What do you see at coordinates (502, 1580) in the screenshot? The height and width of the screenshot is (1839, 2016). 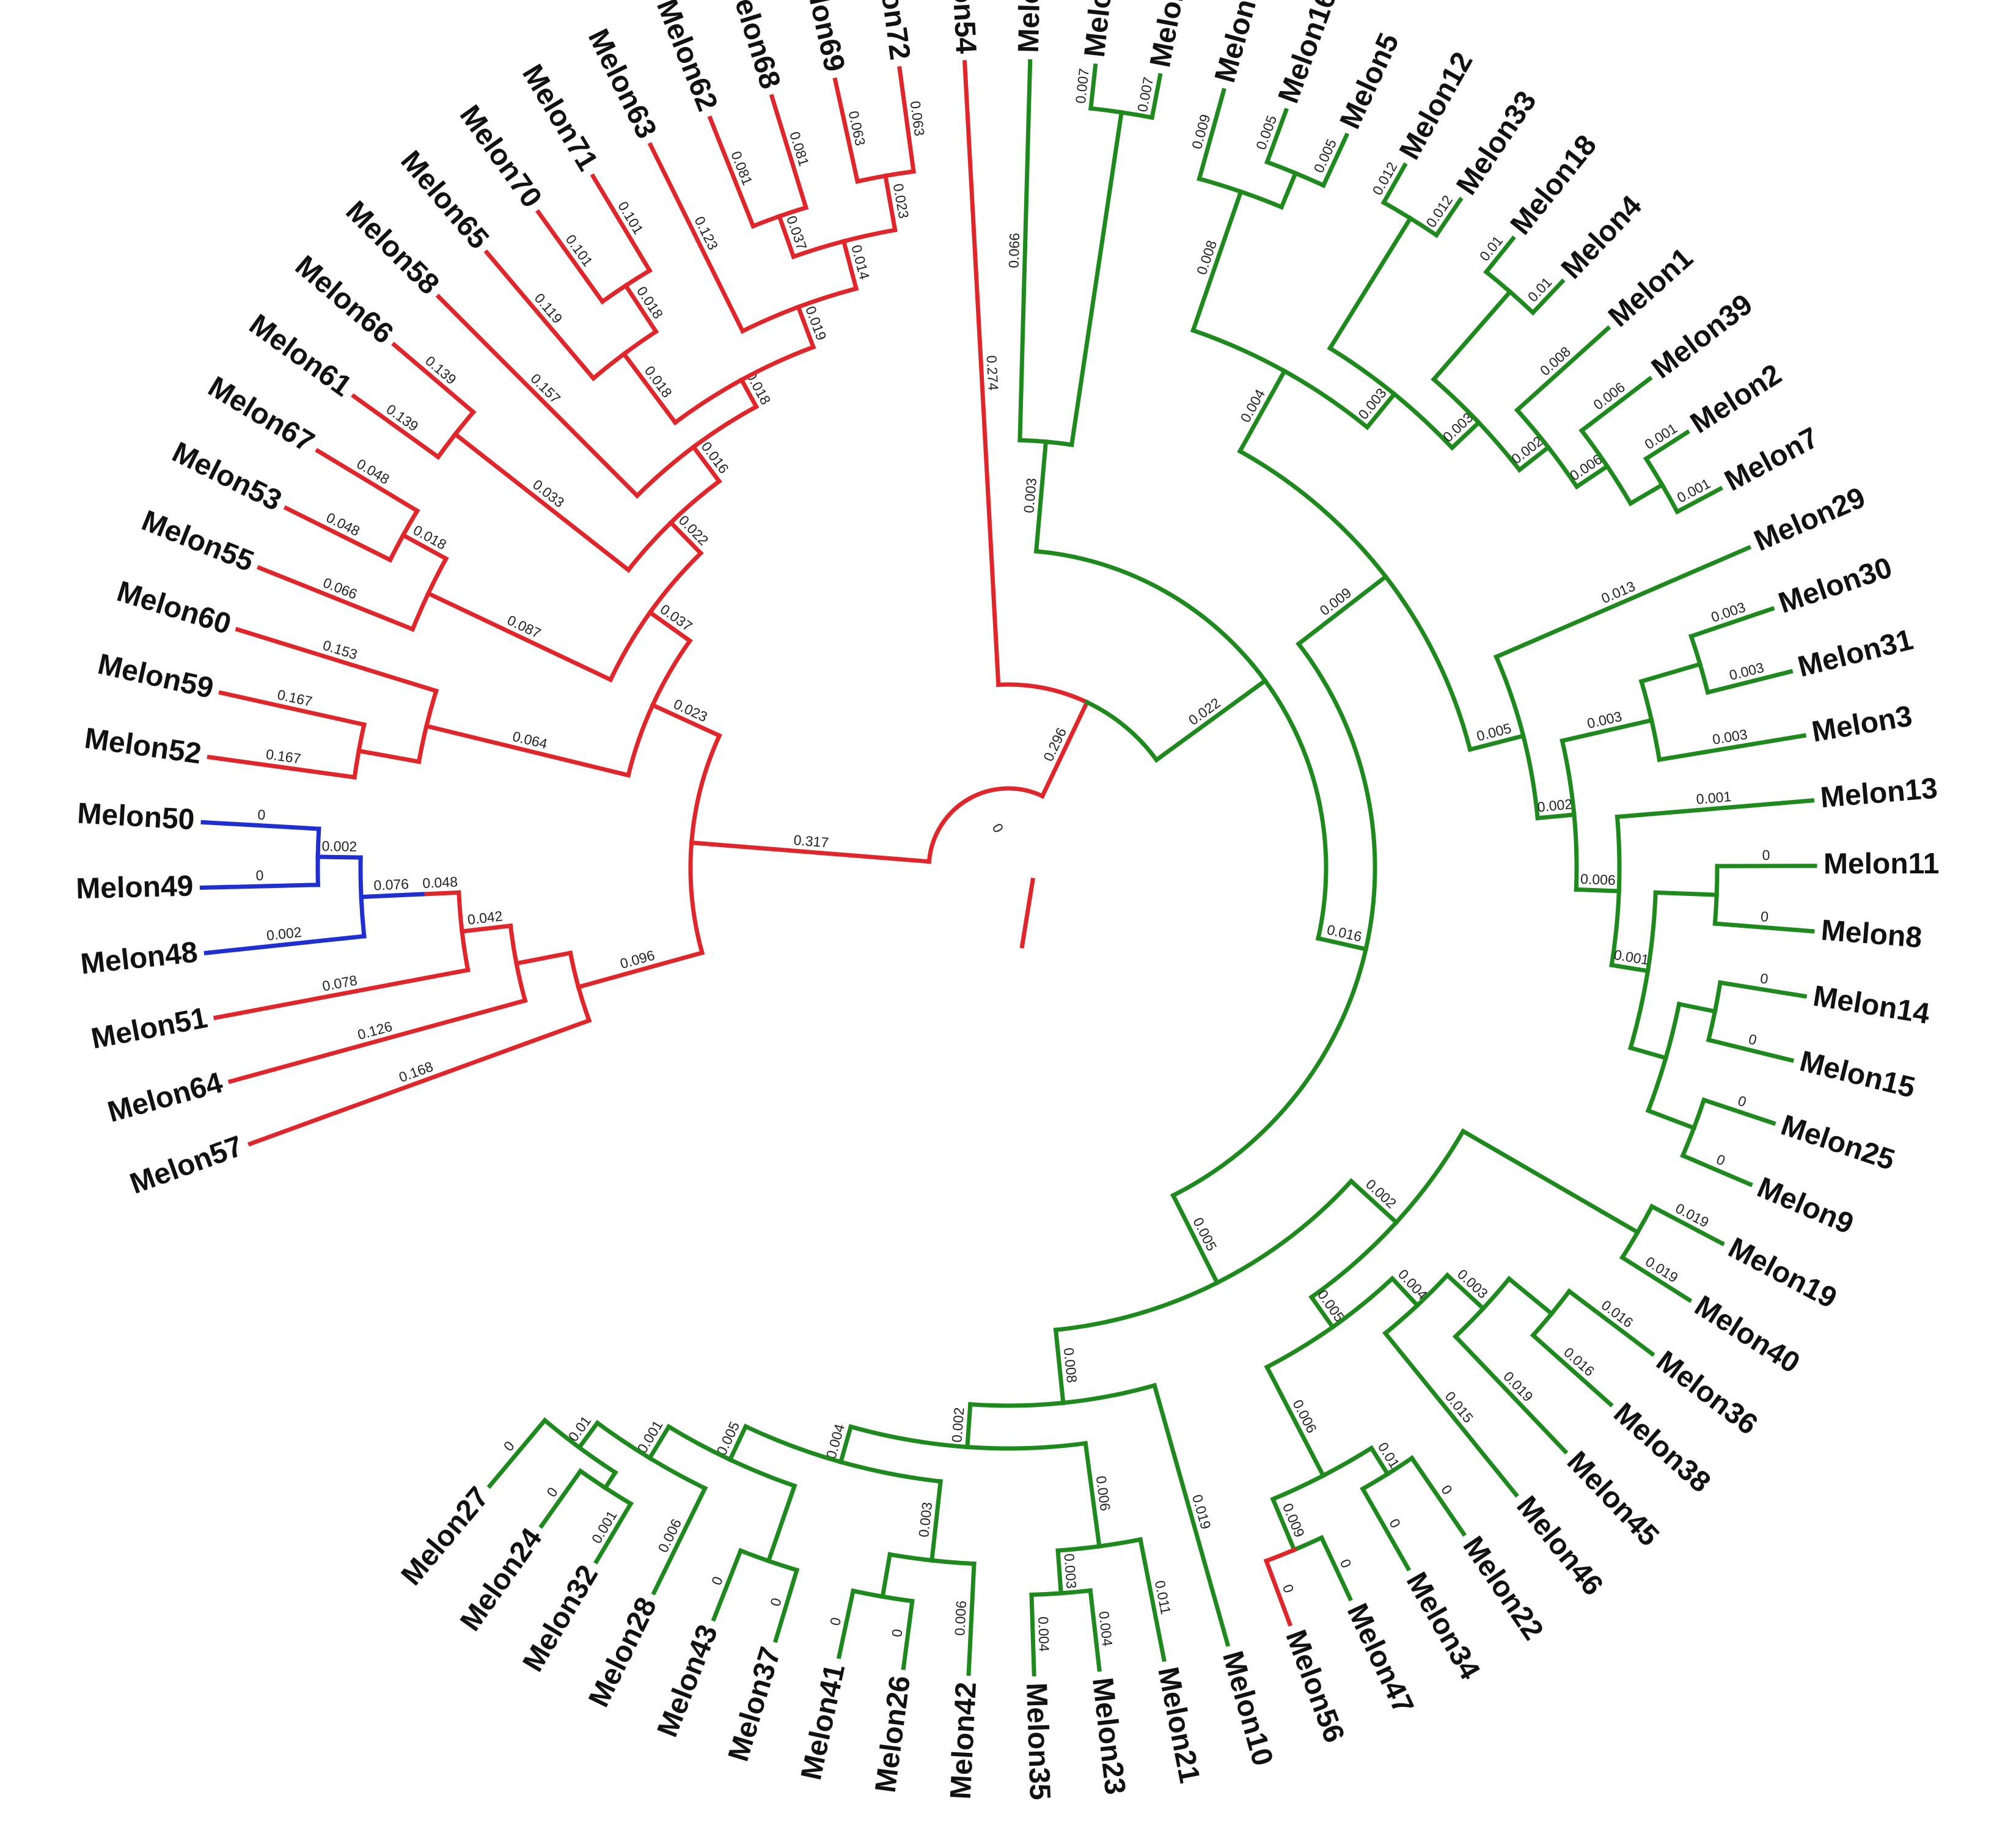 I see `leaf-label-melon24: Melon24` at bounding box center [502, 1580].